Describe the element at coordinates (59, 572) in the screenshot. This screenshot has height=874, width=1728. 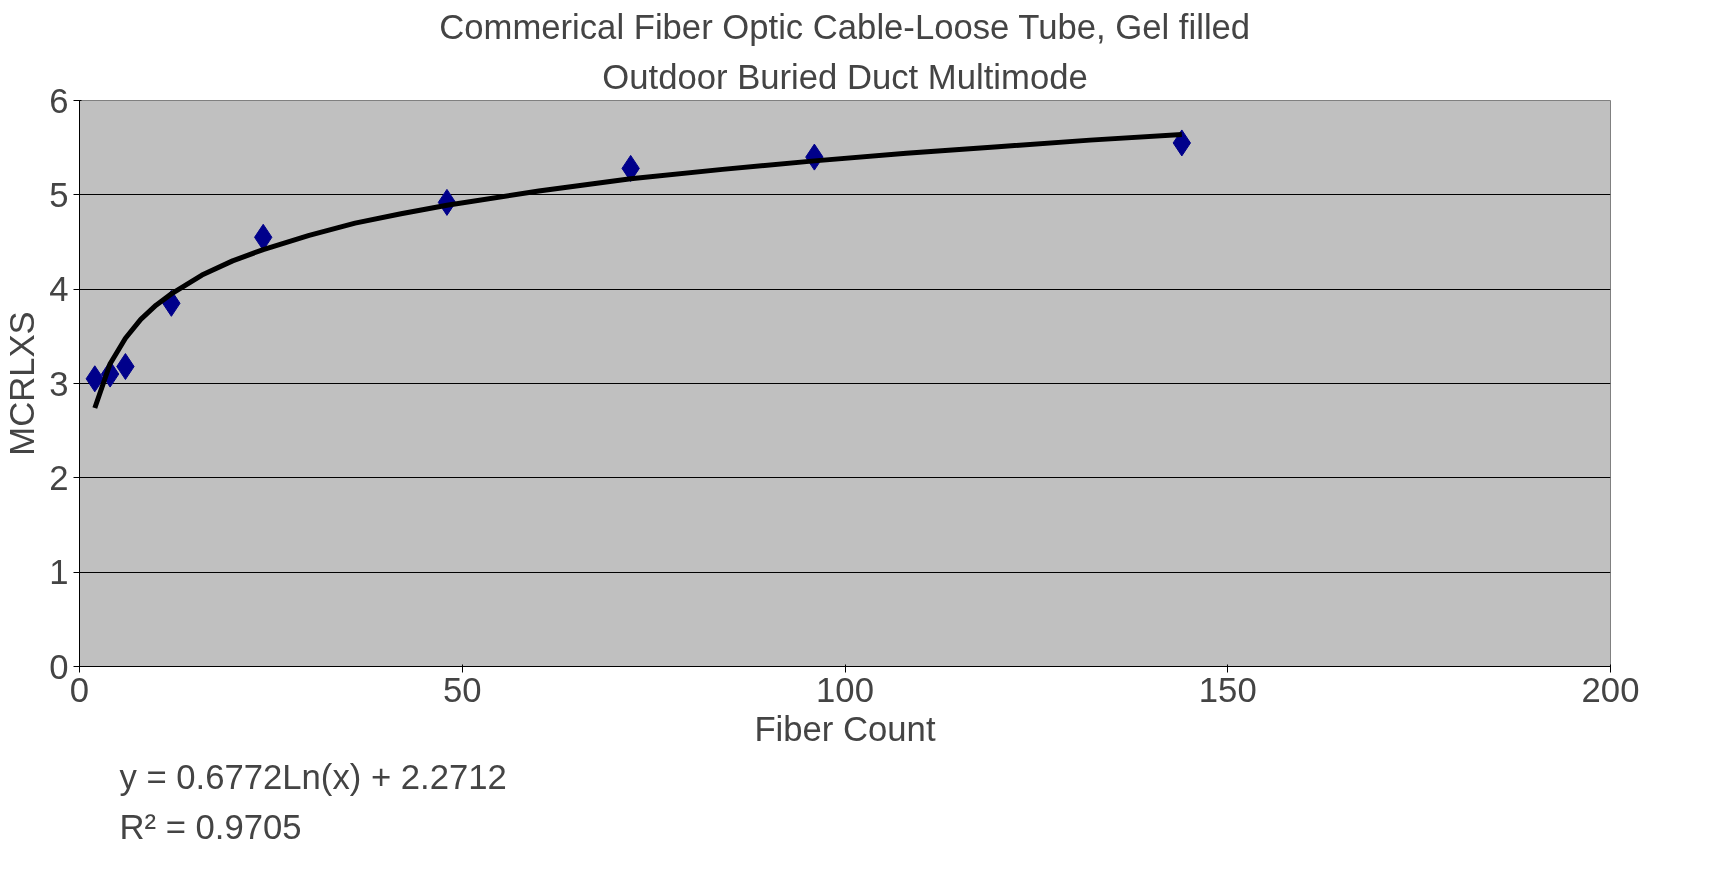
I see `y-tick-label: 1` at that location.